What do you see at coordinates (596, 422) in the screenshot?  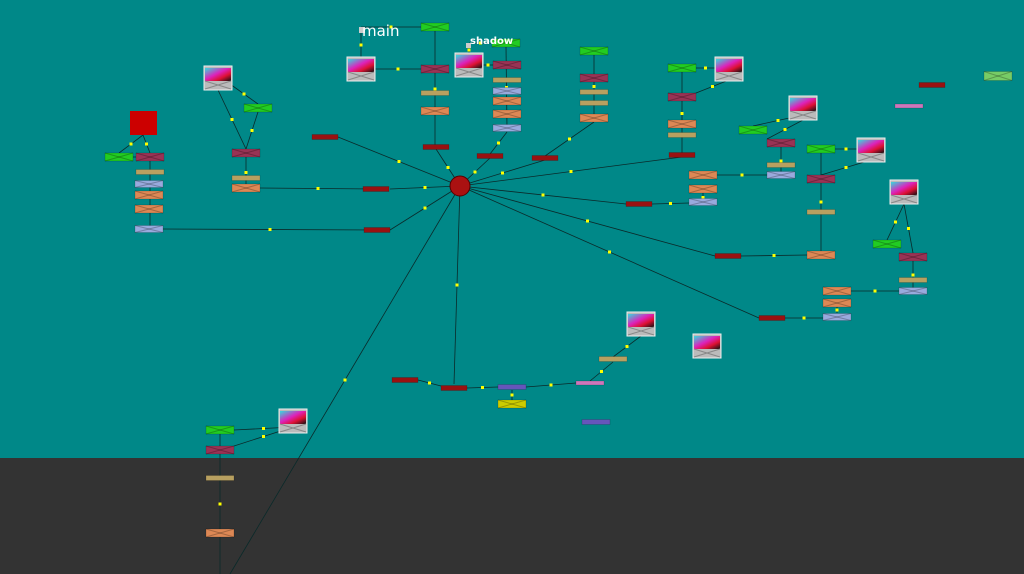 I see `purple-node` at bounding box center [596, 422].